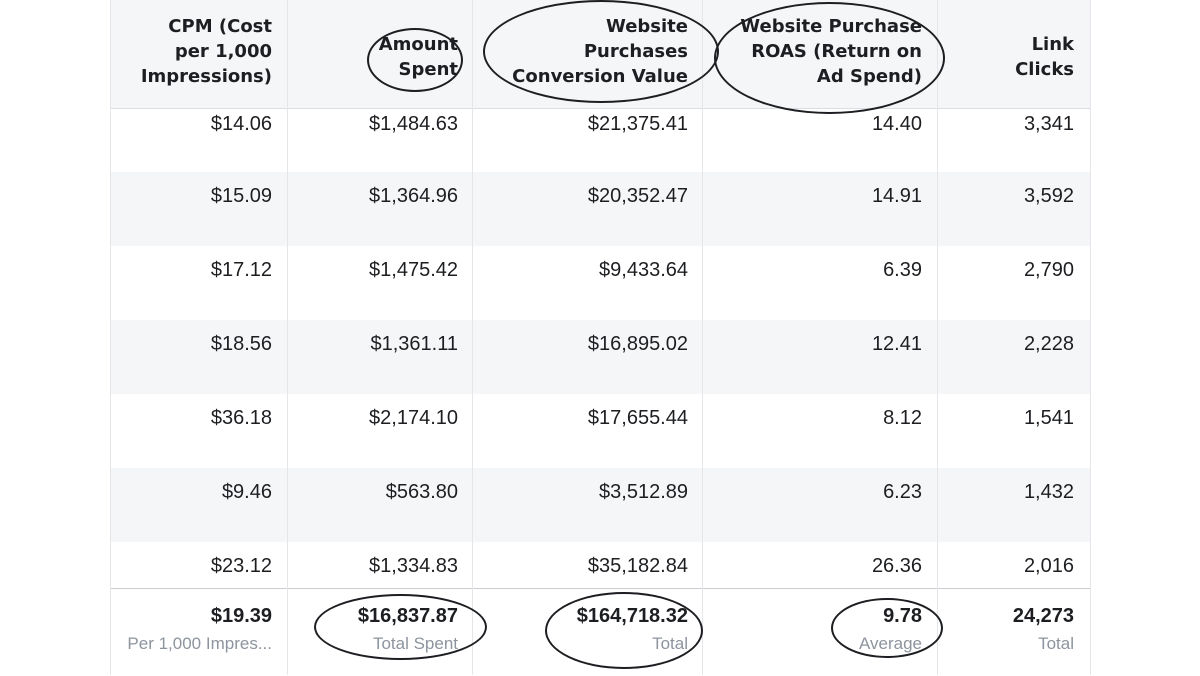 The image size is (1200, 676). What do you see at coordinates (413, 196) in the screenshot?
I see `cell-amount-spent: $1,364.96` at bounding box center [413, 196].